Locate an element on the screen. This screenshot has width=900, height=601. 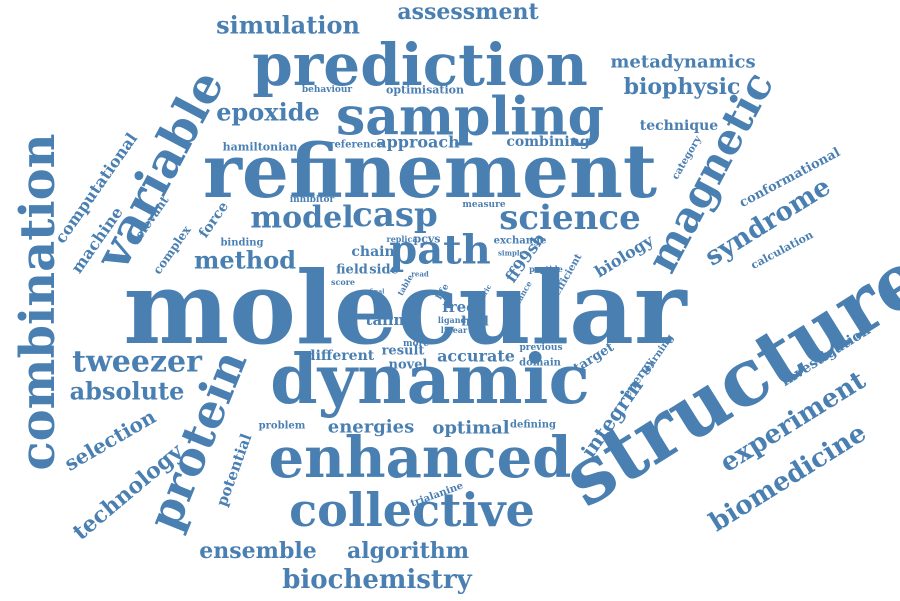
word-technique: technique is located at coordinates (679, 126).